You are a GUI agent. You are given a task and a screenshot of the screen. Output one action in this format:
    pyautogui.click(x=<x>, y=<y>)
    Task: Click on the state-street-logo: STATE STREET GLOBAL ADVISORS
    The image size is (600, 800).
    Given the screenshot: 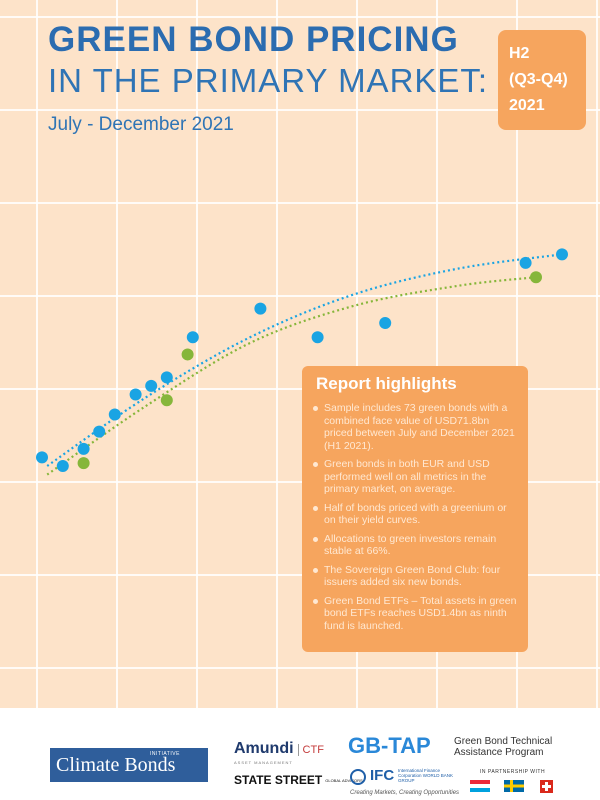 What is the action you would take?
    pyautogui.click(x=298, y=780)
    